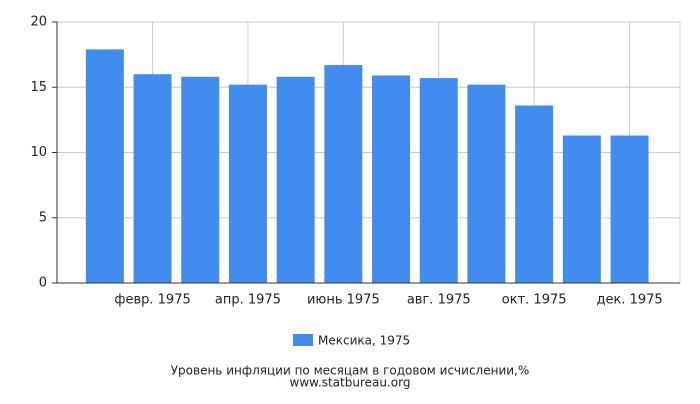 The width and height of the screenshot is (700, 404). Describe the element at coordinates (629, 300) in the screenshot. I see `x-tick-label: дек. 1975` at that location.